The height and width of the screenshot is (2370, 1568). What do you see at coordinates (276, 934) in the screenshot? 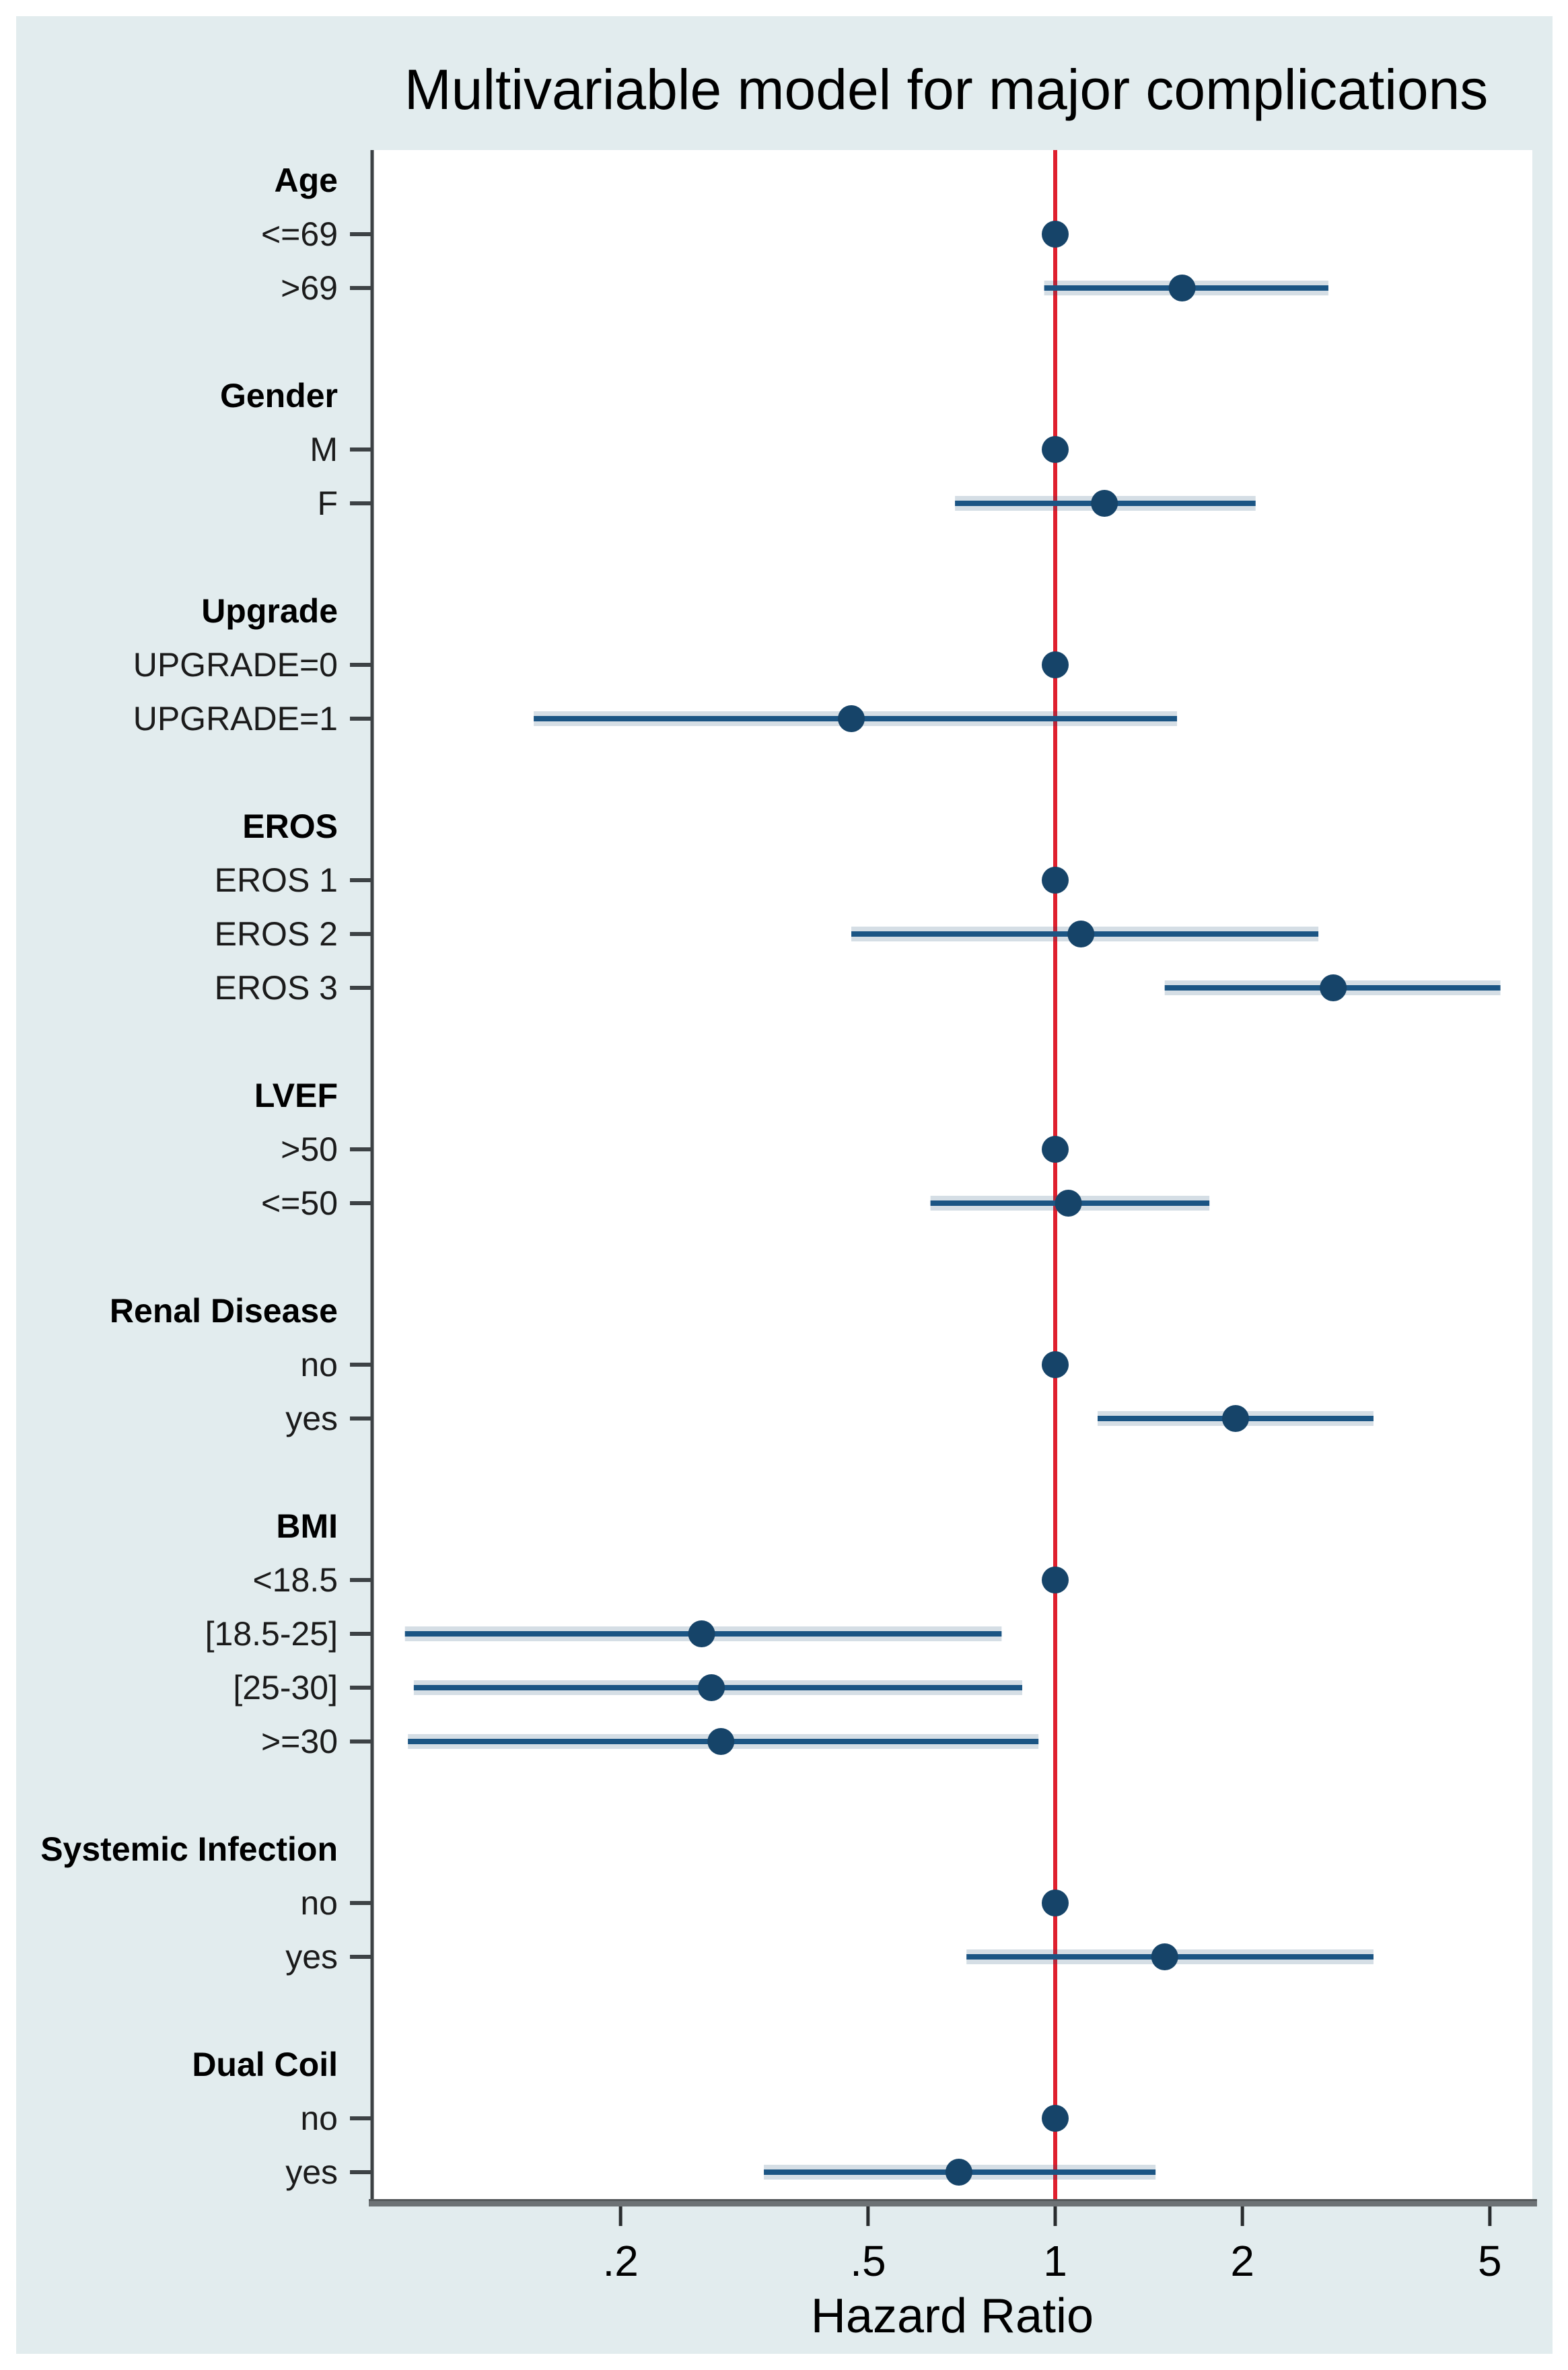
I see `row-label: EROS 2` at bounding box center [276, 934].